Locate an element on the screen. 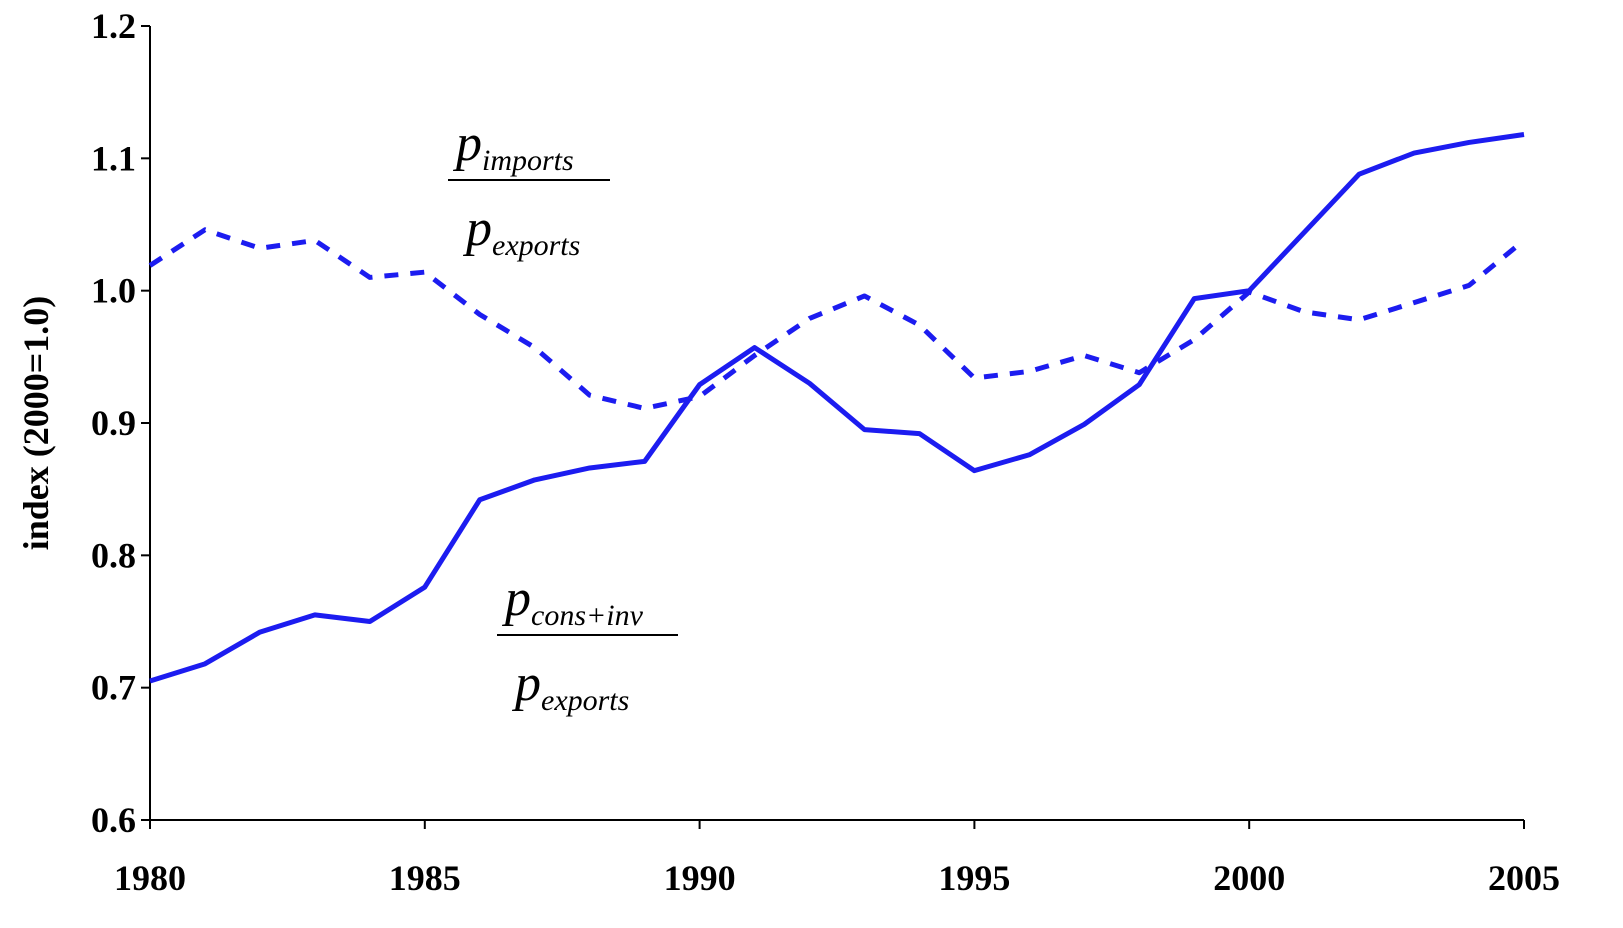 The height and width of the screenshot is (928, 1623). fraction-part: pimports is located at coordinates (513, 146).